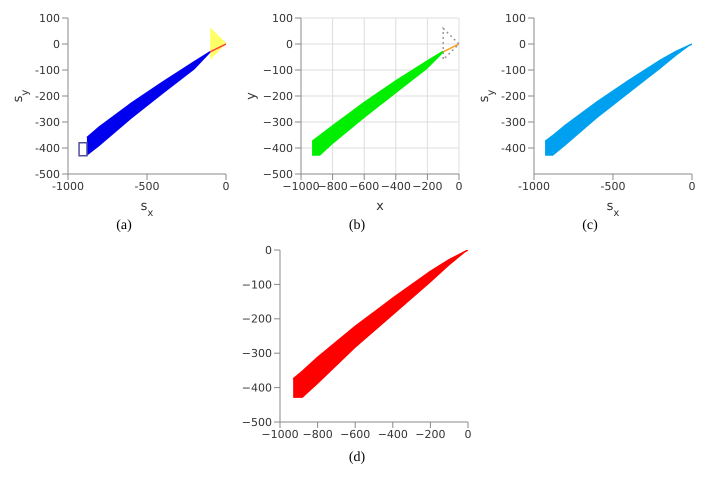 This screenshot has height=490, width=714. What do you see at coordinates (590, 226) in the screenshot?
I see `text: (c)` at bounding box center [590, 226].